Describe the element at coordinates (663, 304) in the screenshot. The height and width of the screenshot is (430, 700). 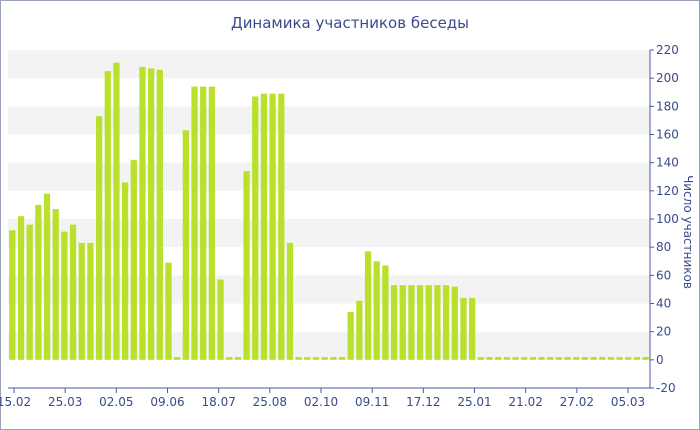
I see `y-tick-label: 40` at that location.